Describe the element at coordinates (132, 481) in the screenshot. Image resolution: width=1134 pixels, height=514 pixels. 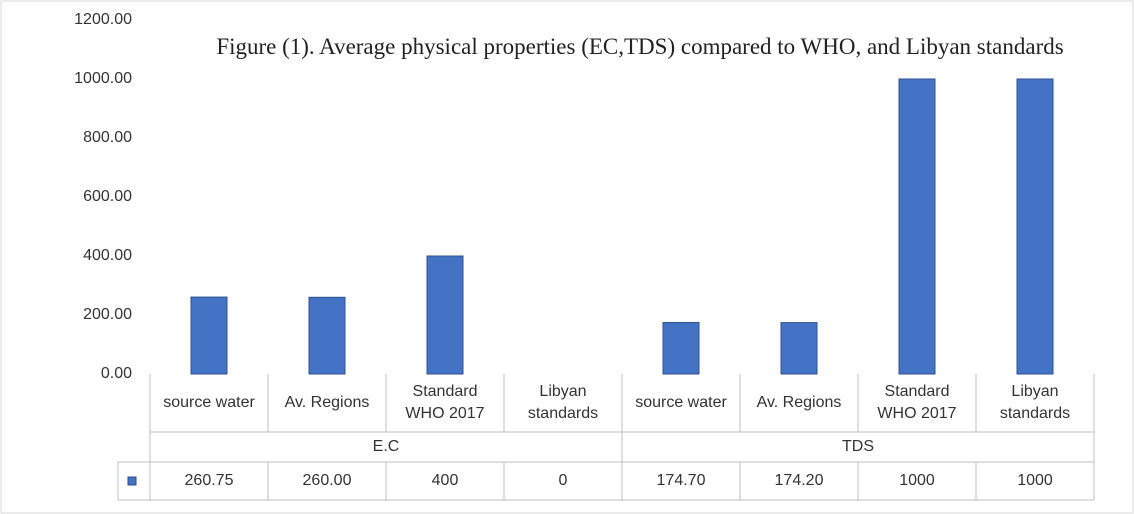
I see `legend-marker` at that location.